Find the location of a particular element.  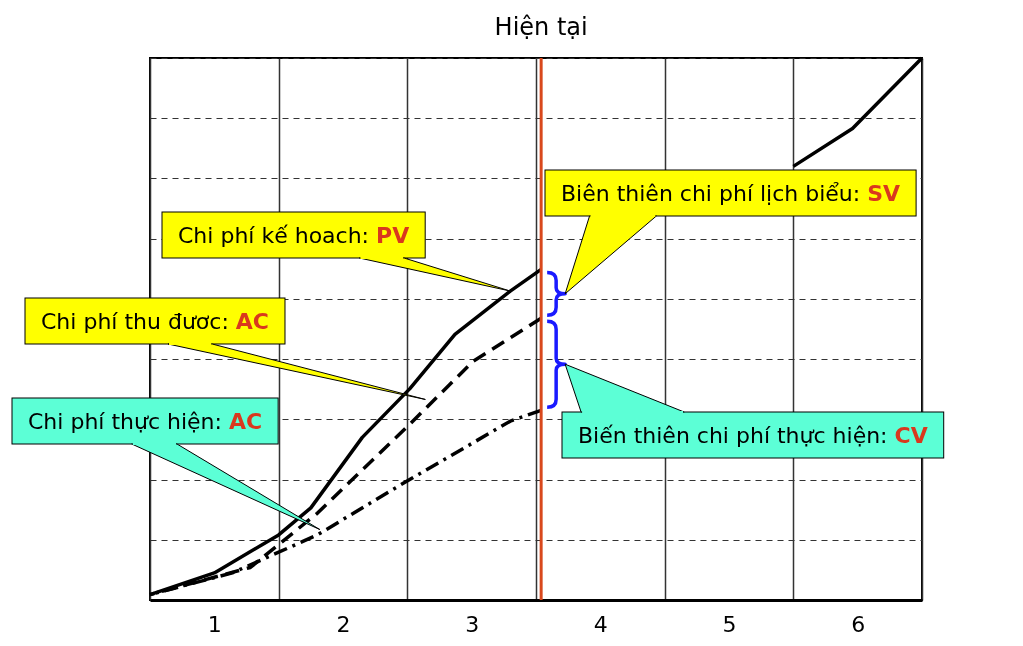

annotation: Biên thiên chi phí lịch biểu: SV is located at coordinates (731, 193).